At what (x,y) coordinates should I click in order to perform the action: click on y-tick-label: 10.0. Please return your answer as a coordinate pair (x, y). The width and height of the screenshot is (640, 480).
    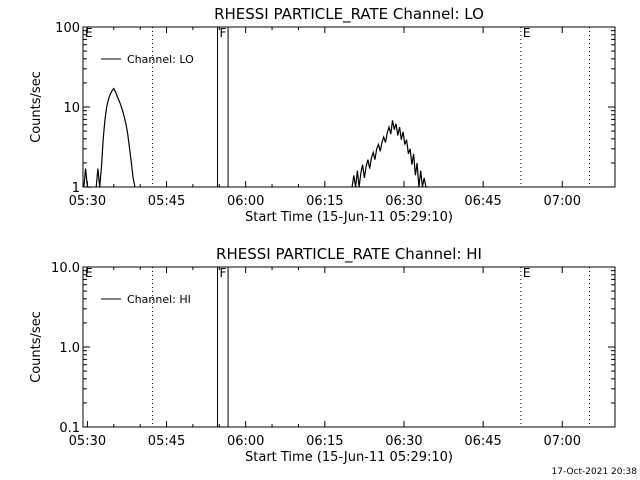
    Looking at the image, I should click on (65, 268).